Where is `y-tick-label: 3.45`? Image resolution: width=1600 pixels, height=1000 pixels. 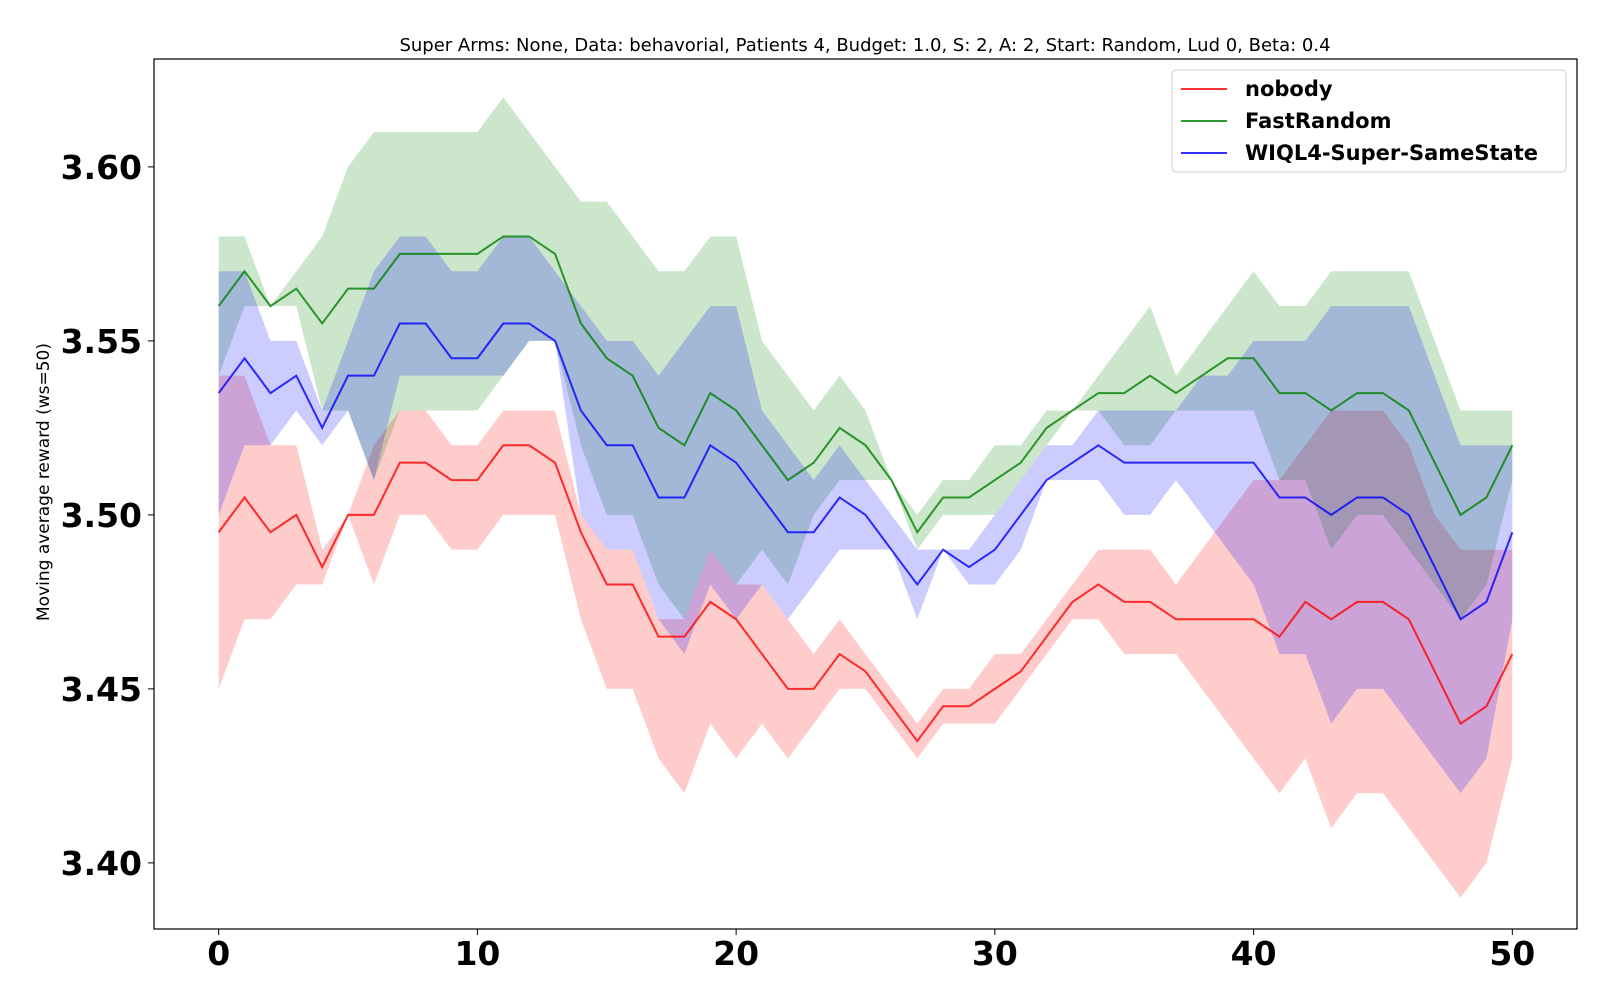 y-tick-label: 3.45 is located at coordinates (101, 689).